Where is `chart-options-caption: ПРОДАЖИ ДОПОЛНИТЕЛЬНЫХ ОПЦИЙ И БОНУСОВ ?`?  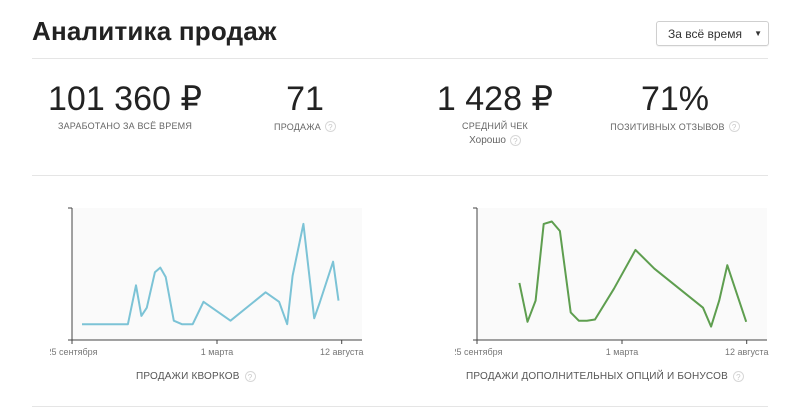
chart-options-caption: ПРОДАЖИ ДОПОЛНИТЕЛЬНЫХ ОПЦИЙ И БОНУСОВ ? is located at coordinates (605, 376).